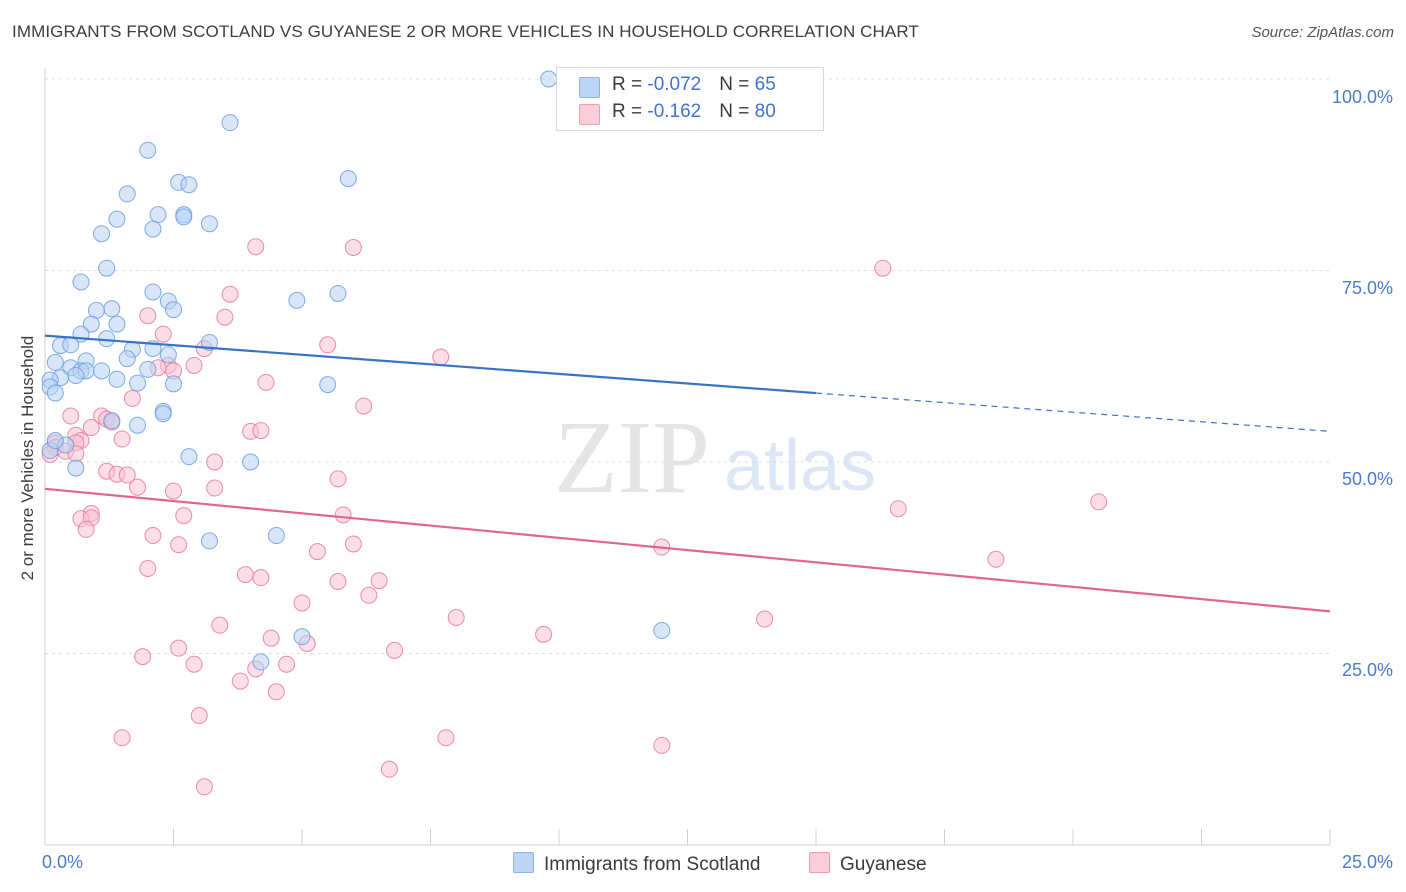 This screenshot has width=1406, height=892. I want to click on y-axis-label: 2 or more Vehicles in Household, so click(27, 458).